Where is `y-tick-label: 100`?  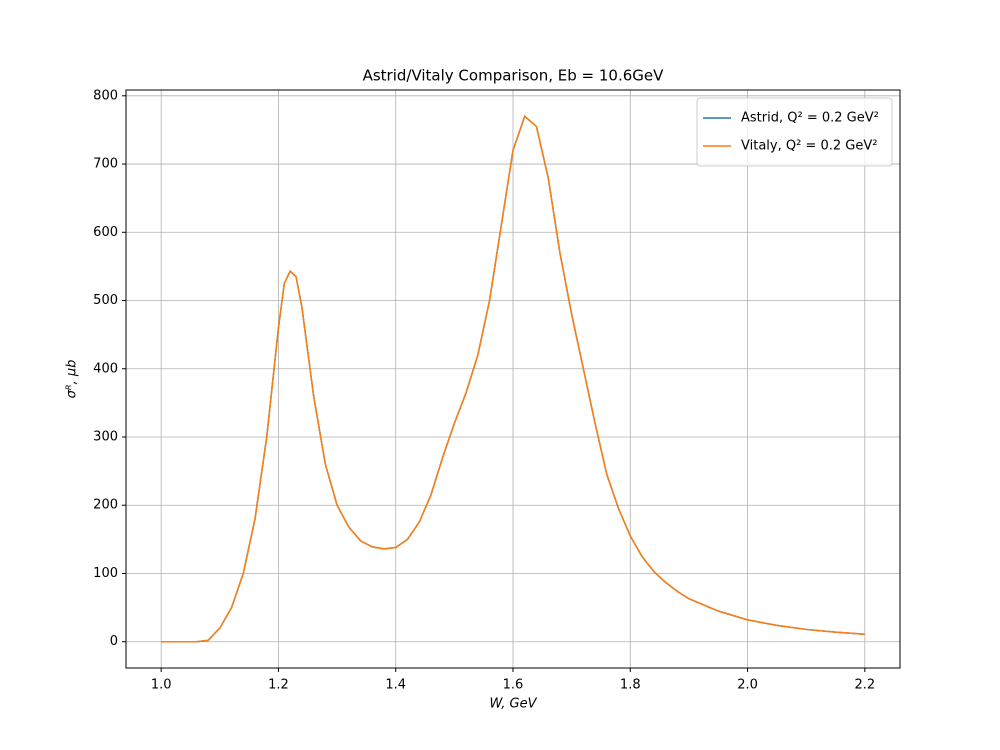
y-tick-label: 100 is located at coordinates (105, 573).